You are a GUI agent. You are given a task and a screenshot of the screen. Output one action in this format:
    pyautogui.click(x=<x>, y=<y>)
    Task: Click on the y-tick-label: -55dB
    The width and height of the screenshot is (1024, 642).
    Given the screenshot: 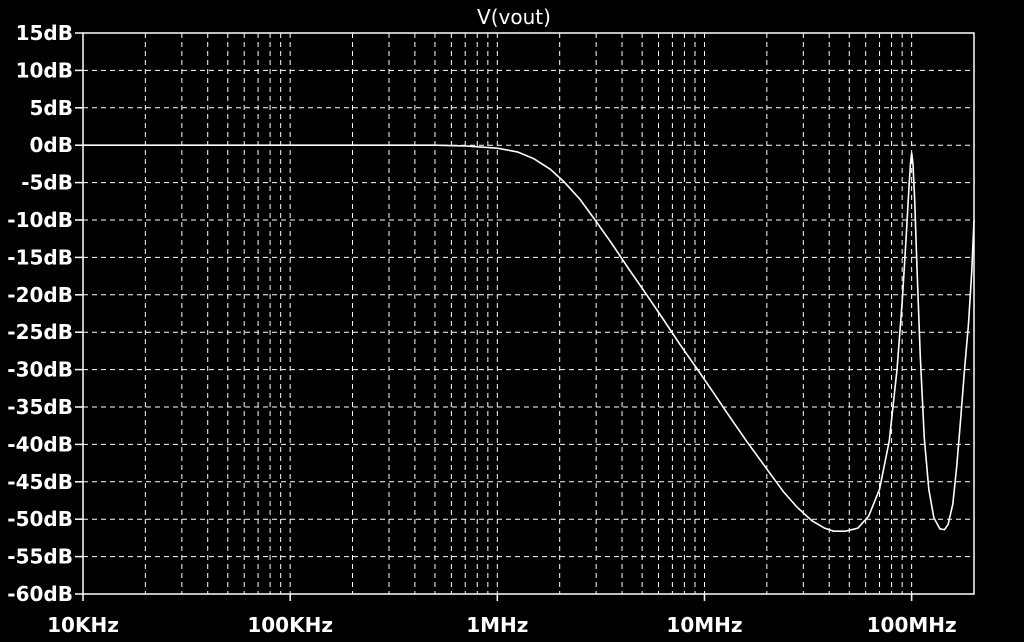 What is the action you would take?
    pyautogui.click(x=40, y=557)
    